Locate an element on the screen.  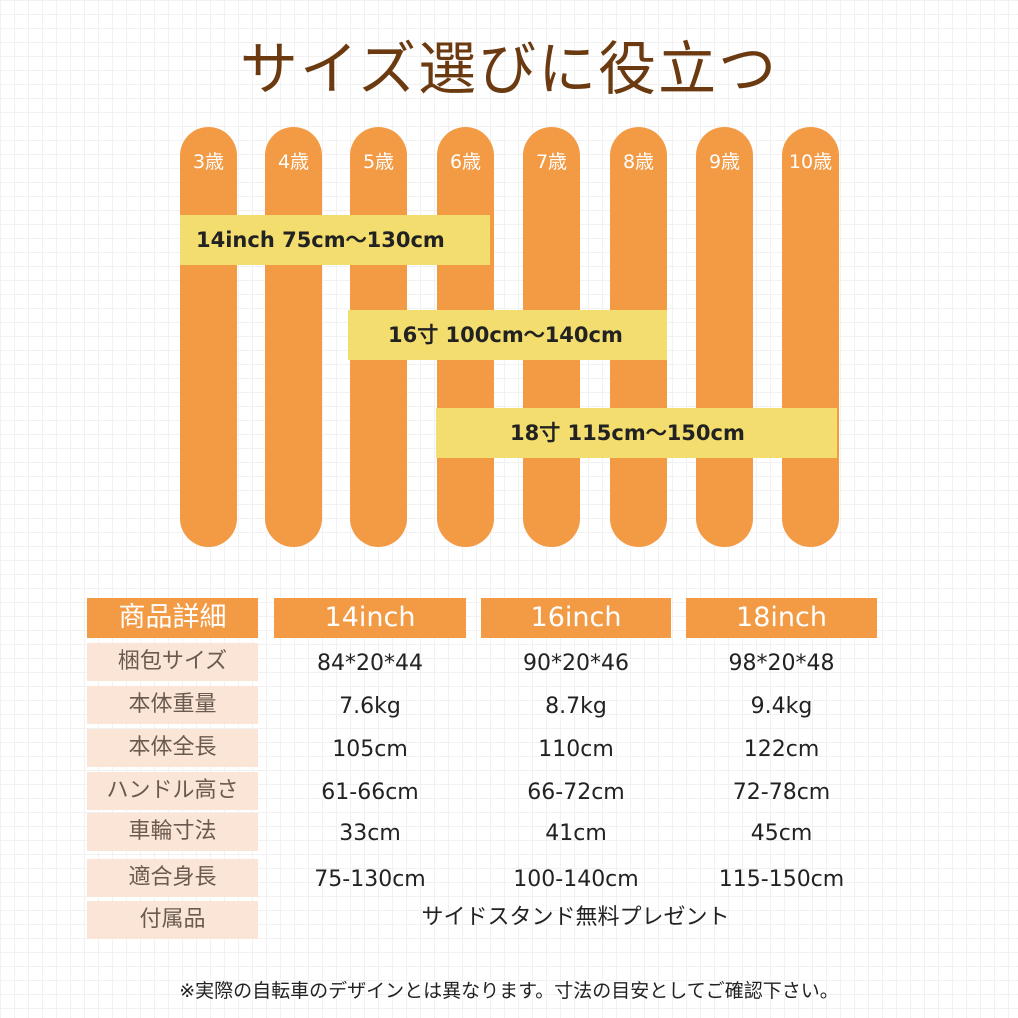
age-label: 7歳 is located at coordinates (551, 162).